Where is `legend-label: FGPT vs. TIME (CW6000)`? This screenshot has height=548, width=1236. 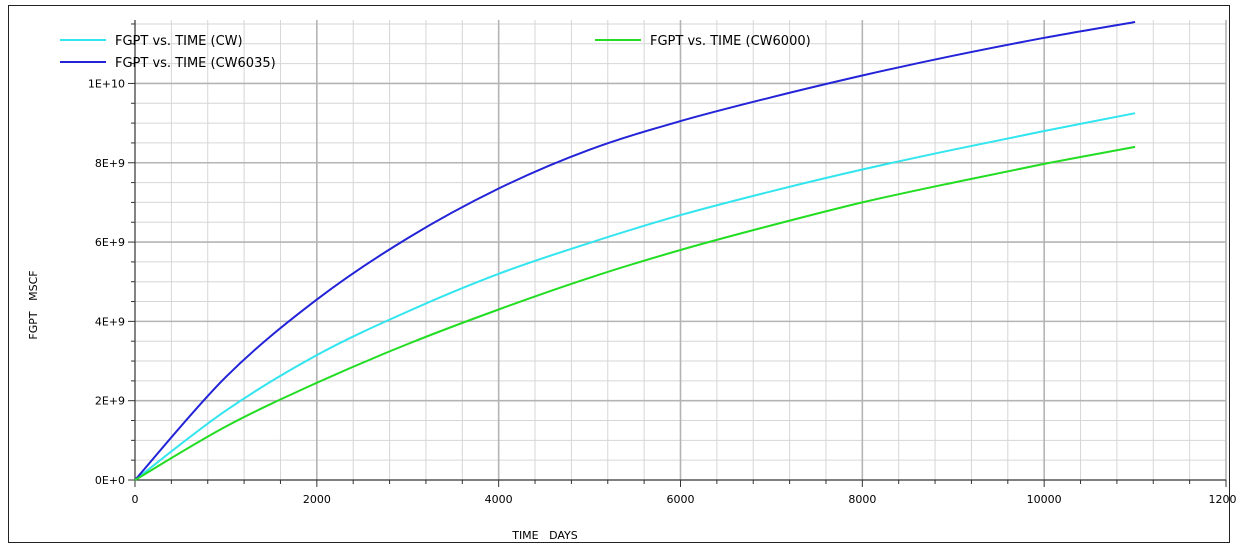
legend-label: FGPT vs. TIME (CW6000) is located at coordinates (730, 41).